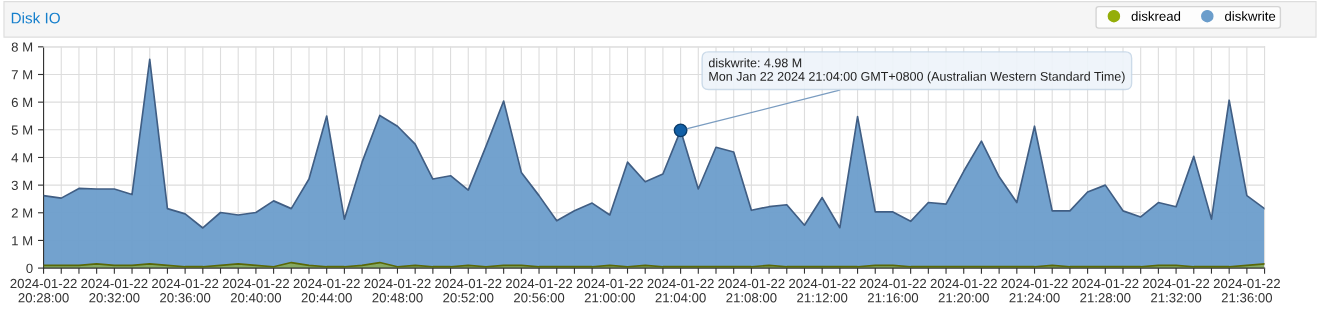 This screenshot has width=1320, height=323. Describe the element at coordinates (114, 290) in the screenshot. I see `x-tick-label: 2024-01-22 20:32:00` at that location.